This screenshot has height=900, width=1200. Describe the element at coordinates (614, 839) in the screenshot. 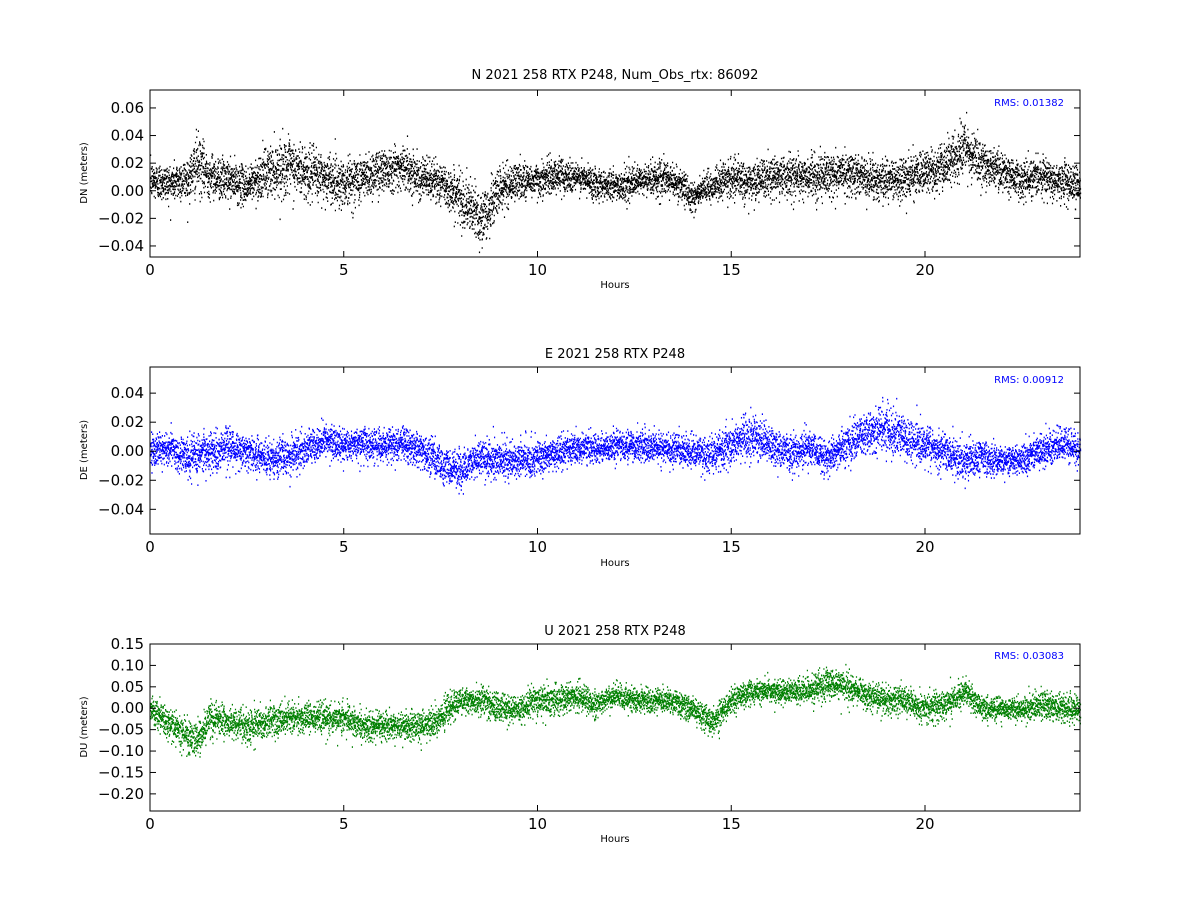

I see `panel-u-xlabel: Hours` at that location.